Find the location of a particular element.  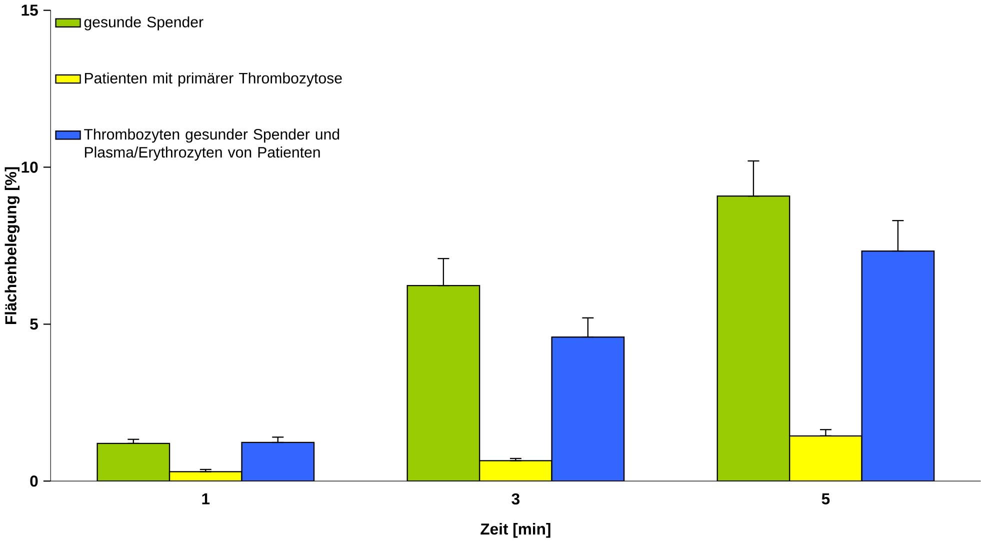

legend-label: Thrombozyten gesunder Spender und Plasma/Erythrozyten von Patienten is located at coordinates (212, 144).